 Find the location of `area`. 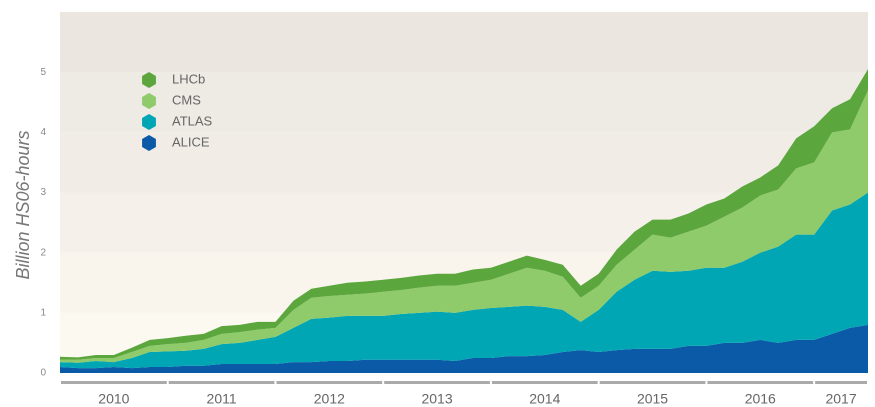

area is located at coordinates (464, 348).